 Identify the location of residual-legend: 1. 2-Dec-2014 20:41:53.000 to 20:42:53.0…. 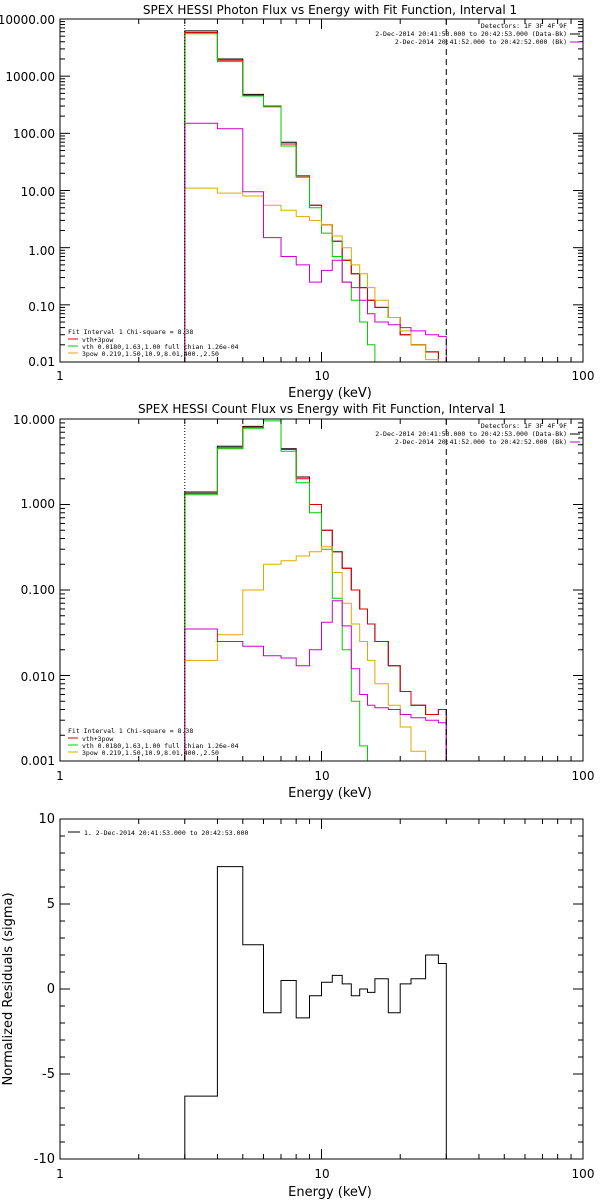
(158, 833).